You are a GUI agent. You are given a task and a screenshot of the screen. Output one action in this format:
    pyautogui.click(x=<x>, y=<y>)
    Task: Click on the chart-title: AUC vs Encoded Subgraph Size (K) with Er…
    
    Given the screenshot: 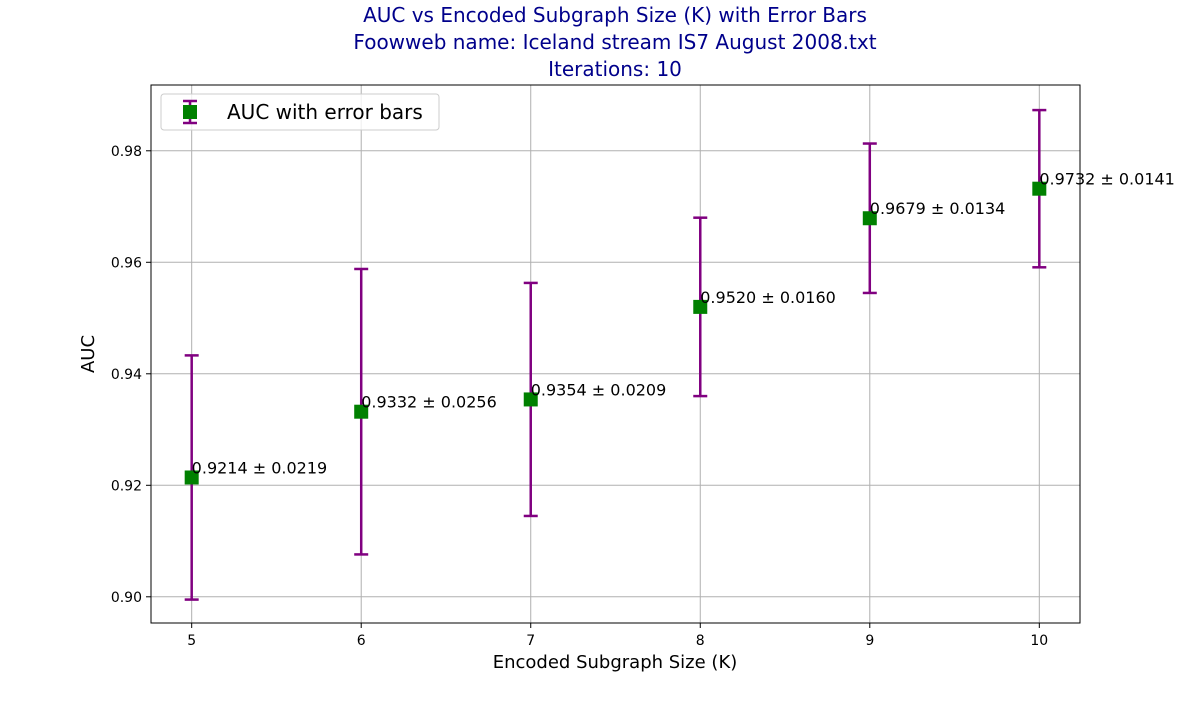 What is the action you would take?
    pyautogui.click(x=614, y=42)
    